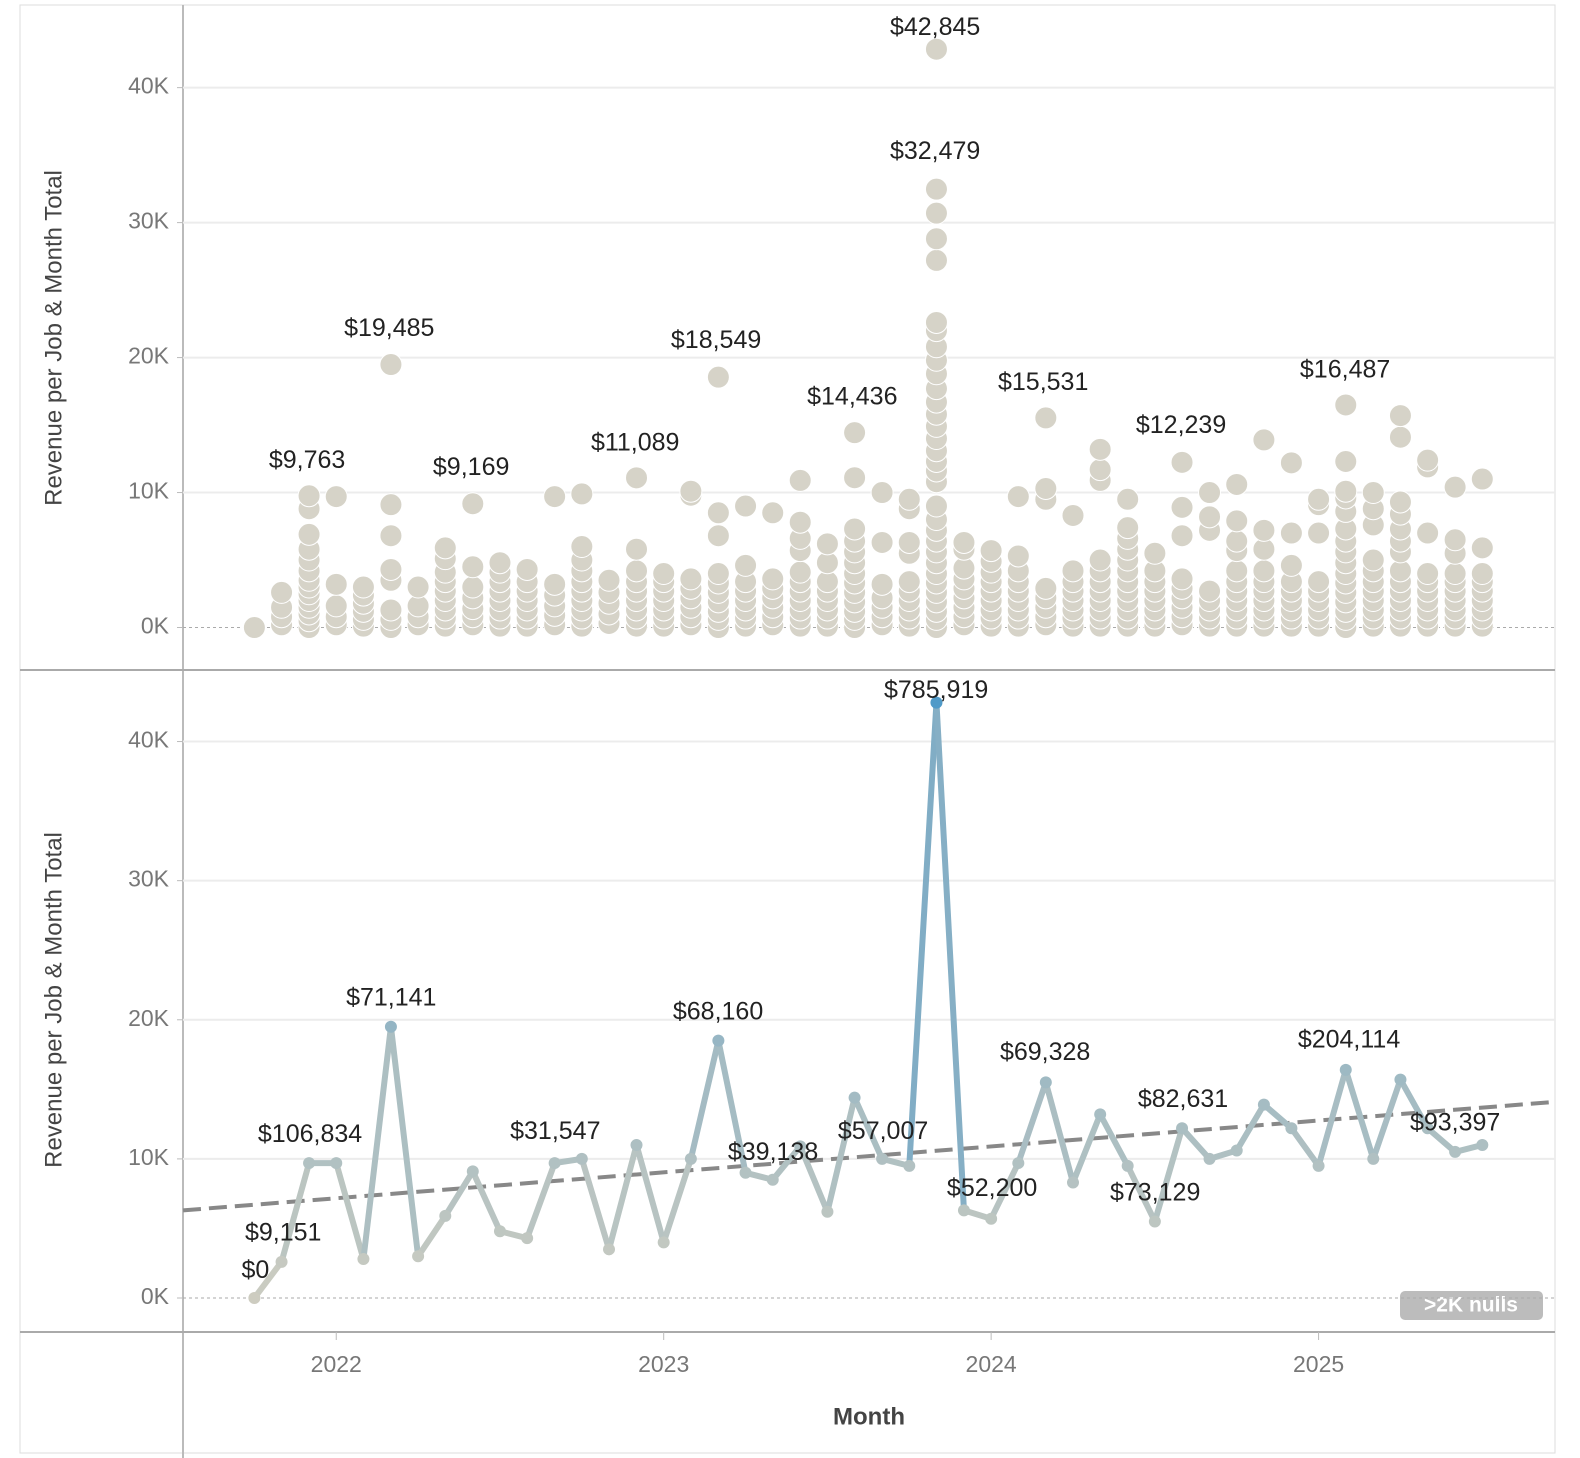  Describe the element at coordinates (391, 998) in the screenshot. I see `data-label: $71,141` at that location.